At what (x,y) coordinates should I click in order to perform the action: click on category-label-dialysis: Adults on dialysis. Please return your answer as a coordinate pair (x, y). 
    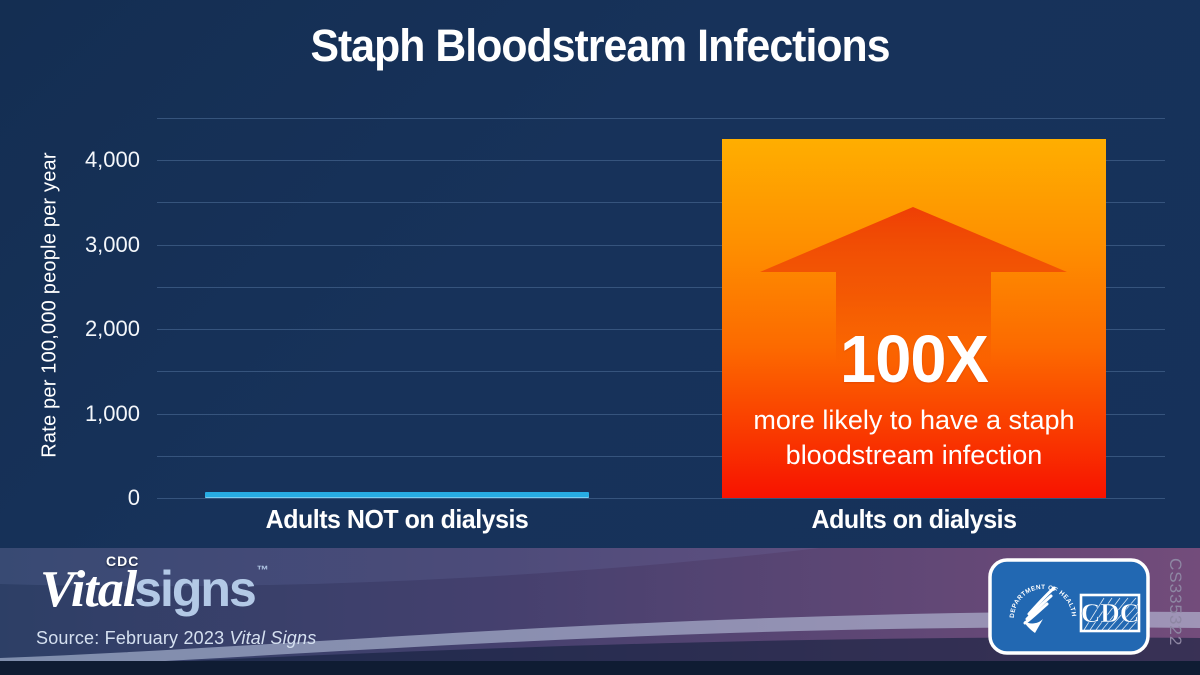
    Looking at the image, I should click on (914, 519).